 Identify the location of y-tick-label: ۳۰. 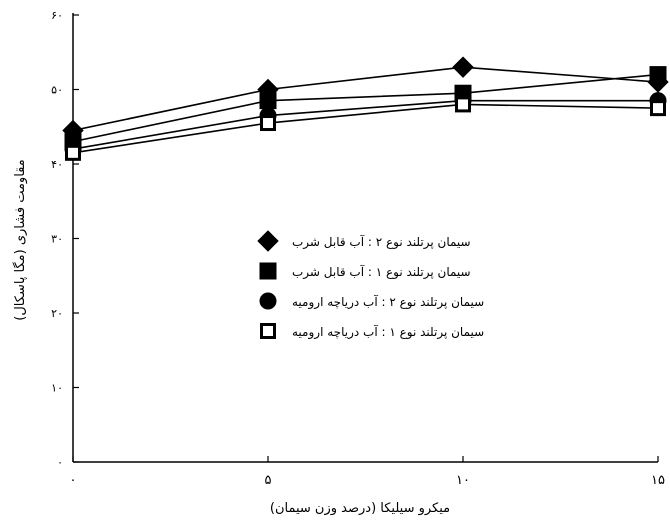
(57, 239).